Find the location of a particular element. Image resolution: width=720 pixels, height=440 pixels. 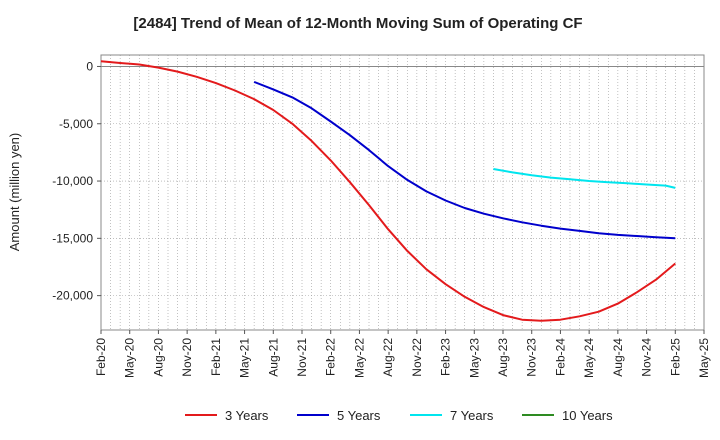

x-tick-label: Nov-24 is located at coordinates (647, 357).